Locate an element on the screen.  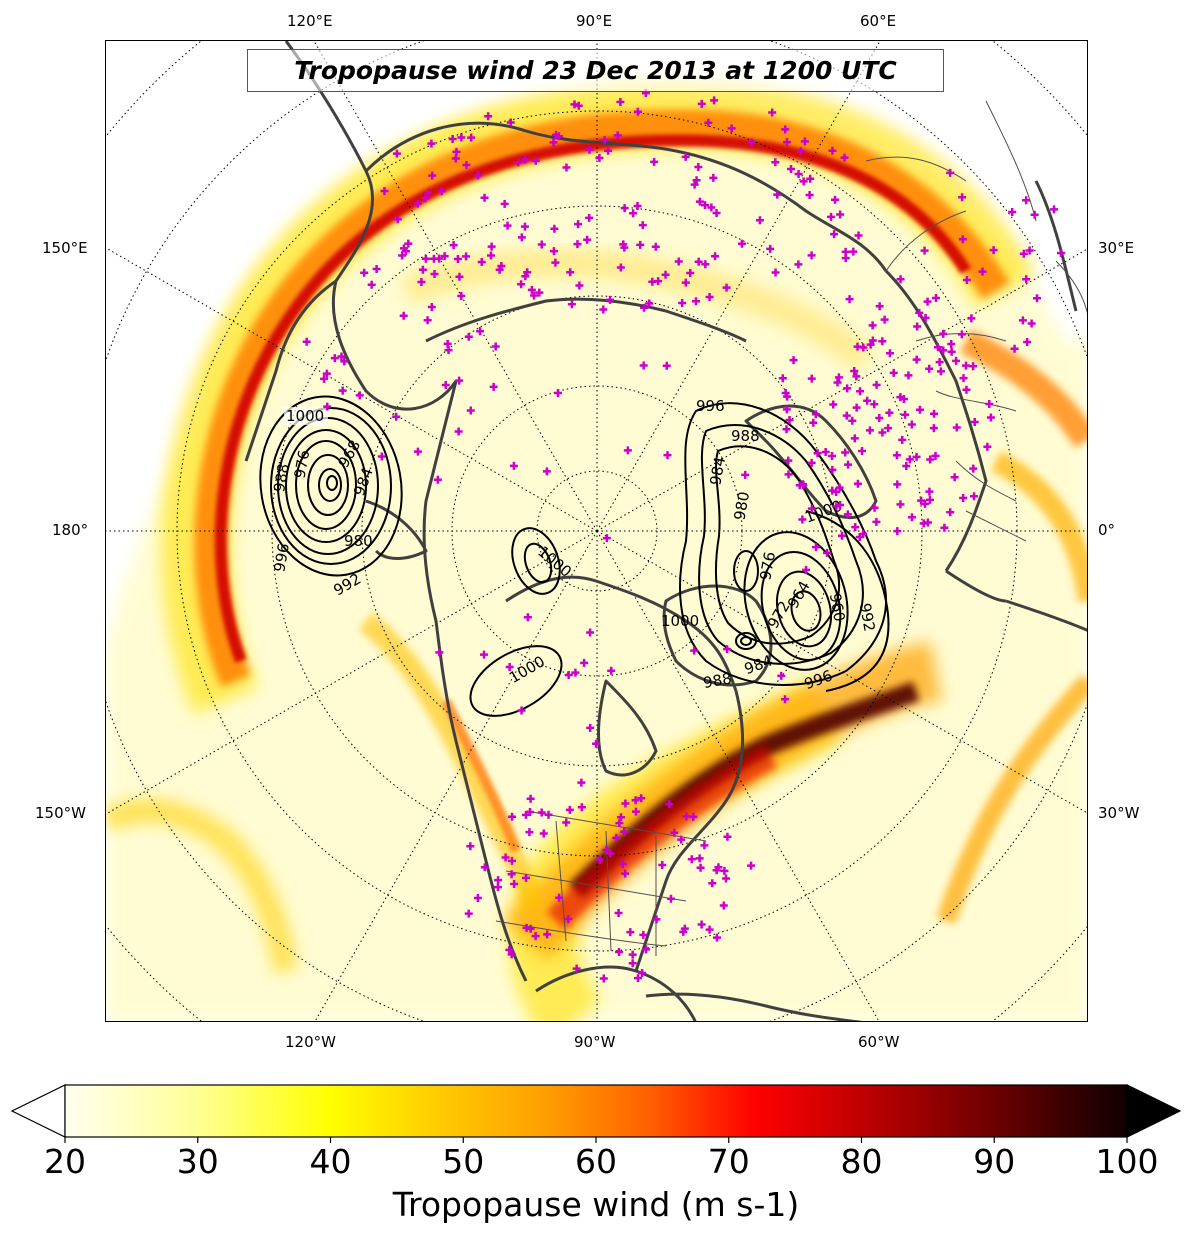
lon-label-right: 30°E is located at coordinates (1116, 248).